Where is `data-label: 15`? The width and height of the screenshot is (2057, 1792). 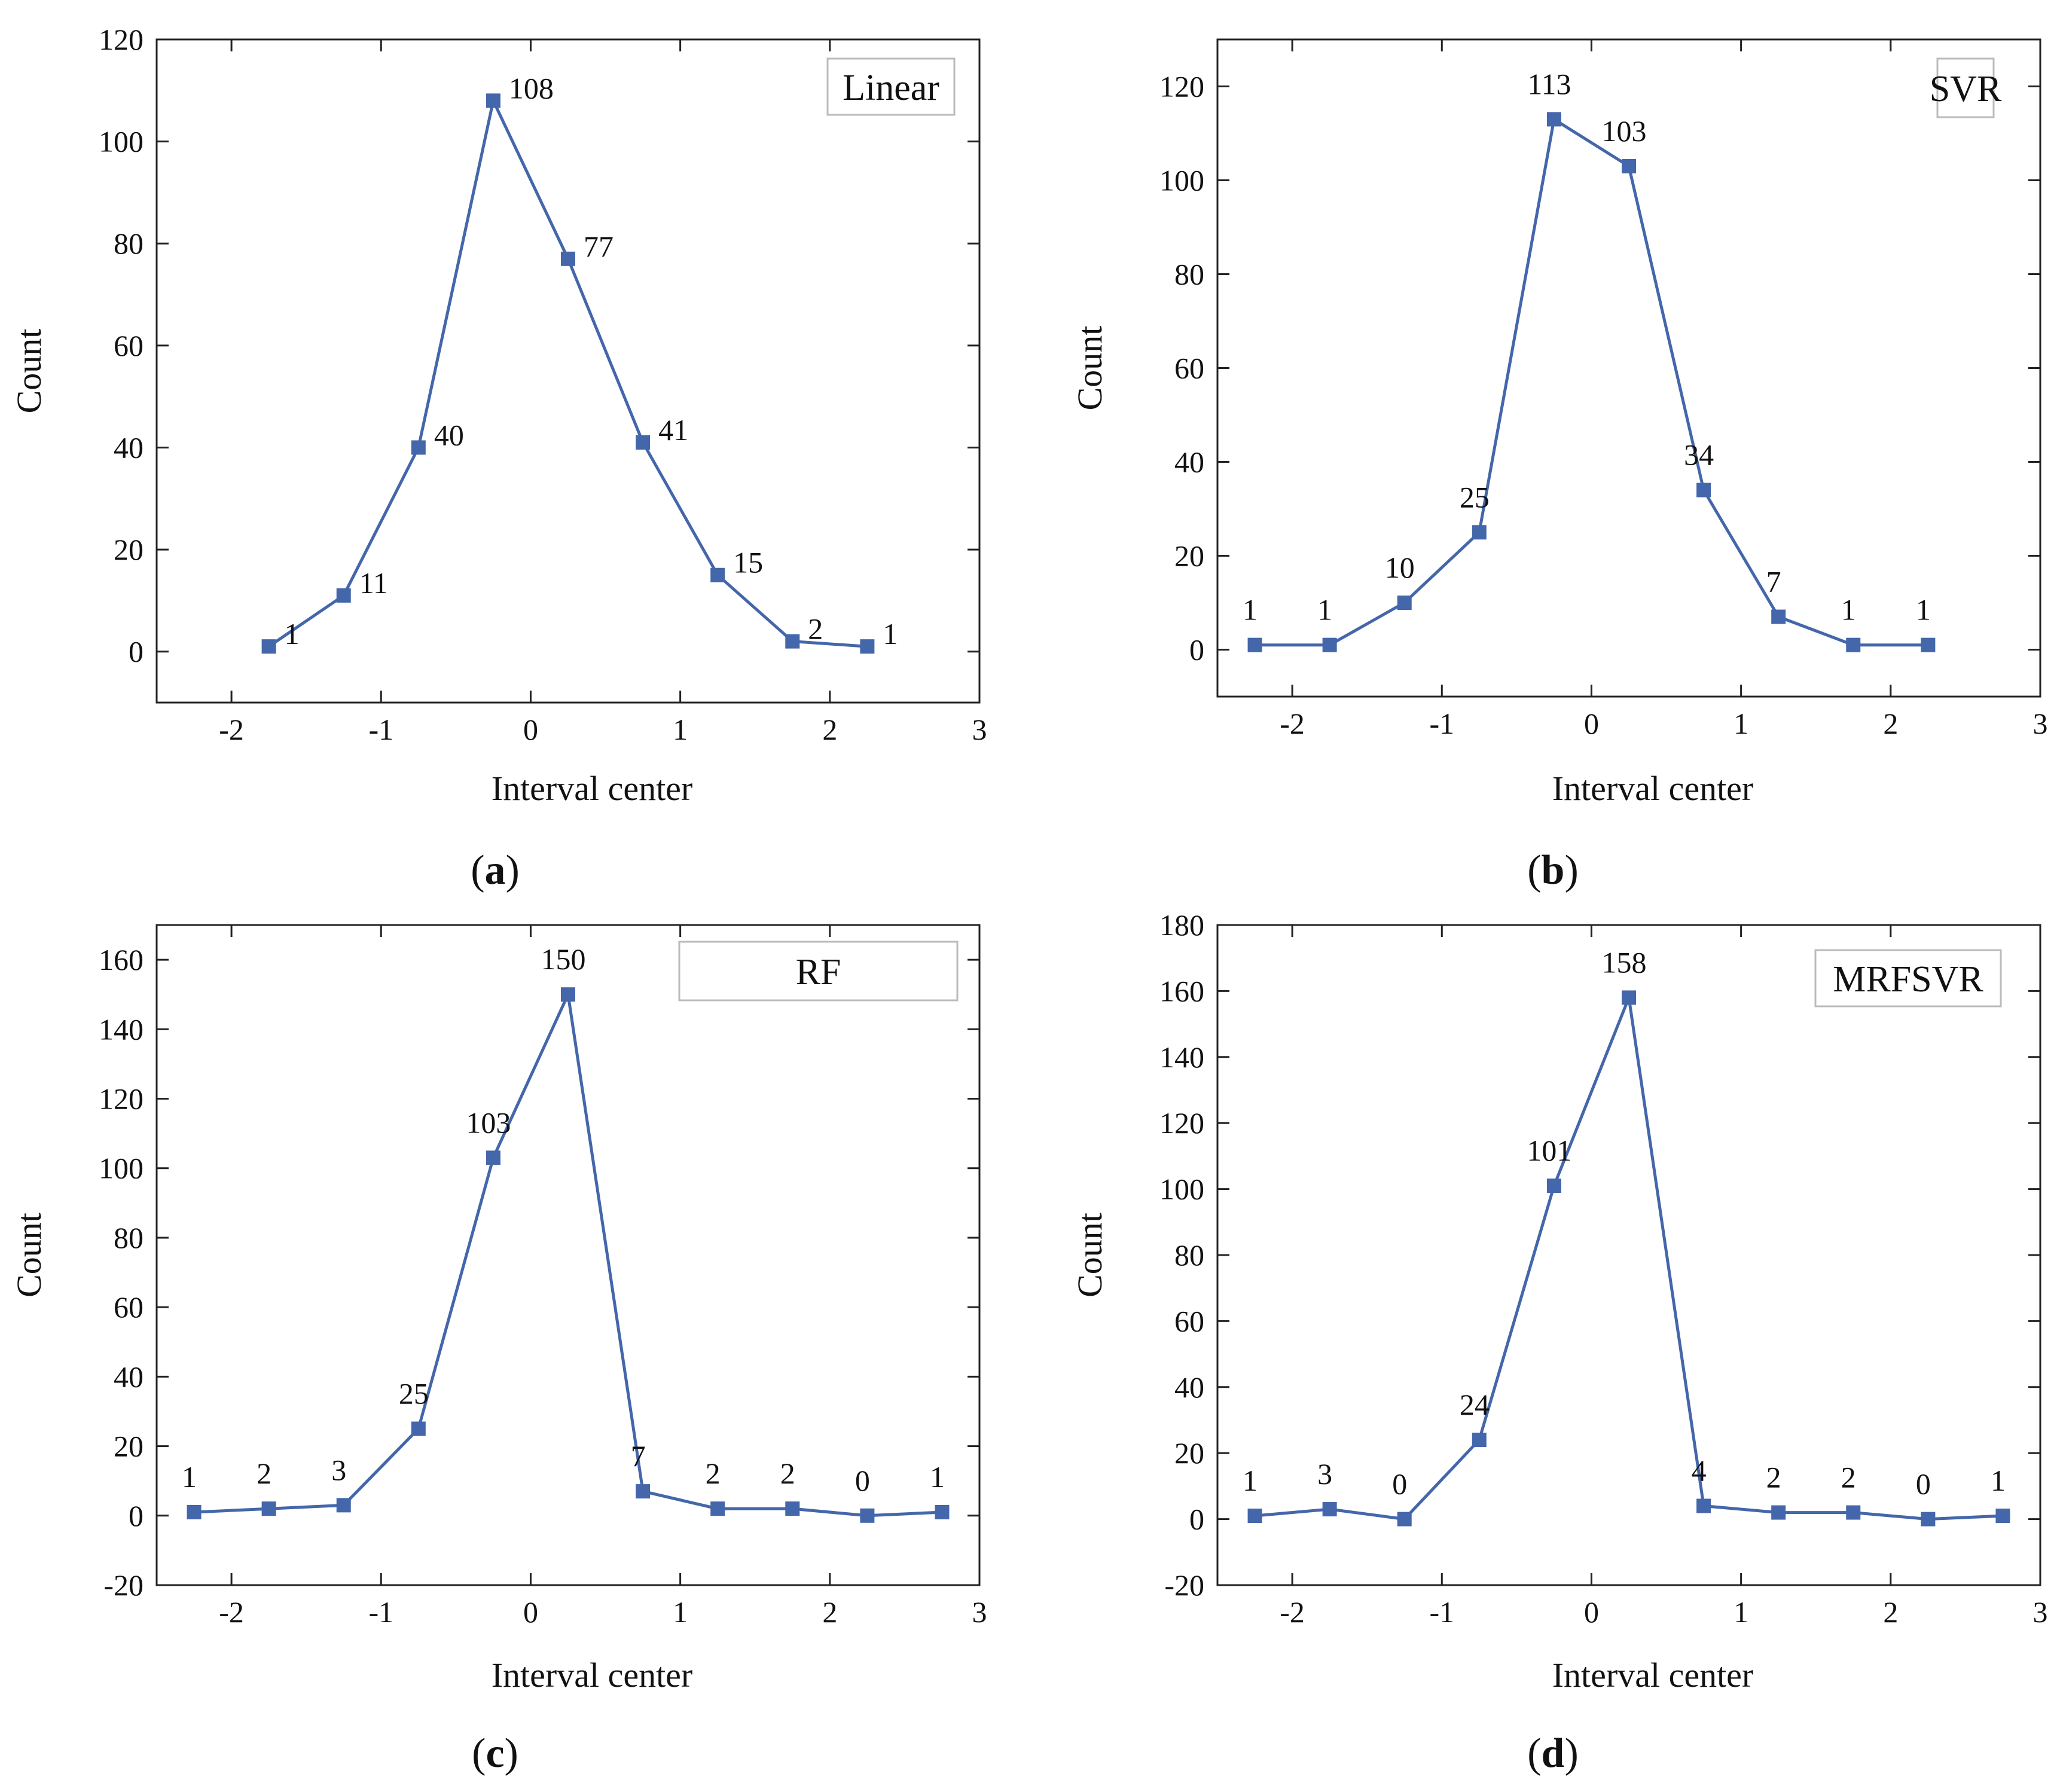
data-label: 15 is located at coordinates (748, 562).